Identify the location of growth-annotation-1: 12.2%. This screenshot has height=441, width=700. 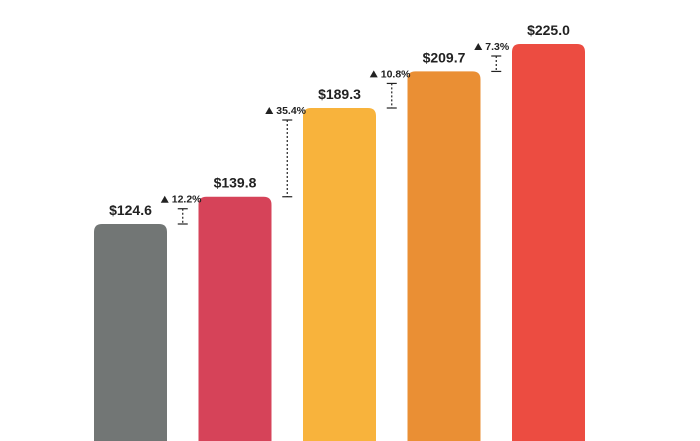
(181, 209).